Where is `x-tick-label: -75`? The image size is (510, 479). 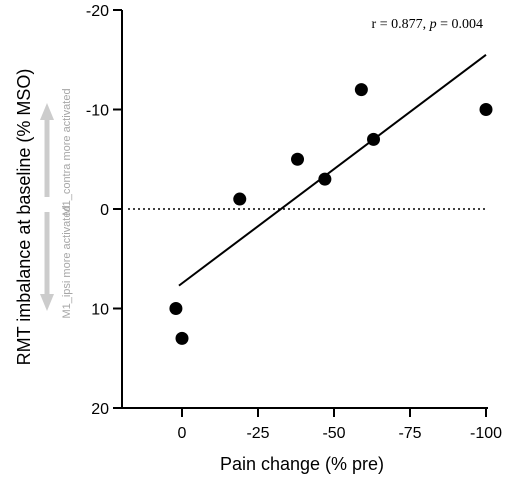
x-tick-label: -75 is located at coordinates (409, 433).